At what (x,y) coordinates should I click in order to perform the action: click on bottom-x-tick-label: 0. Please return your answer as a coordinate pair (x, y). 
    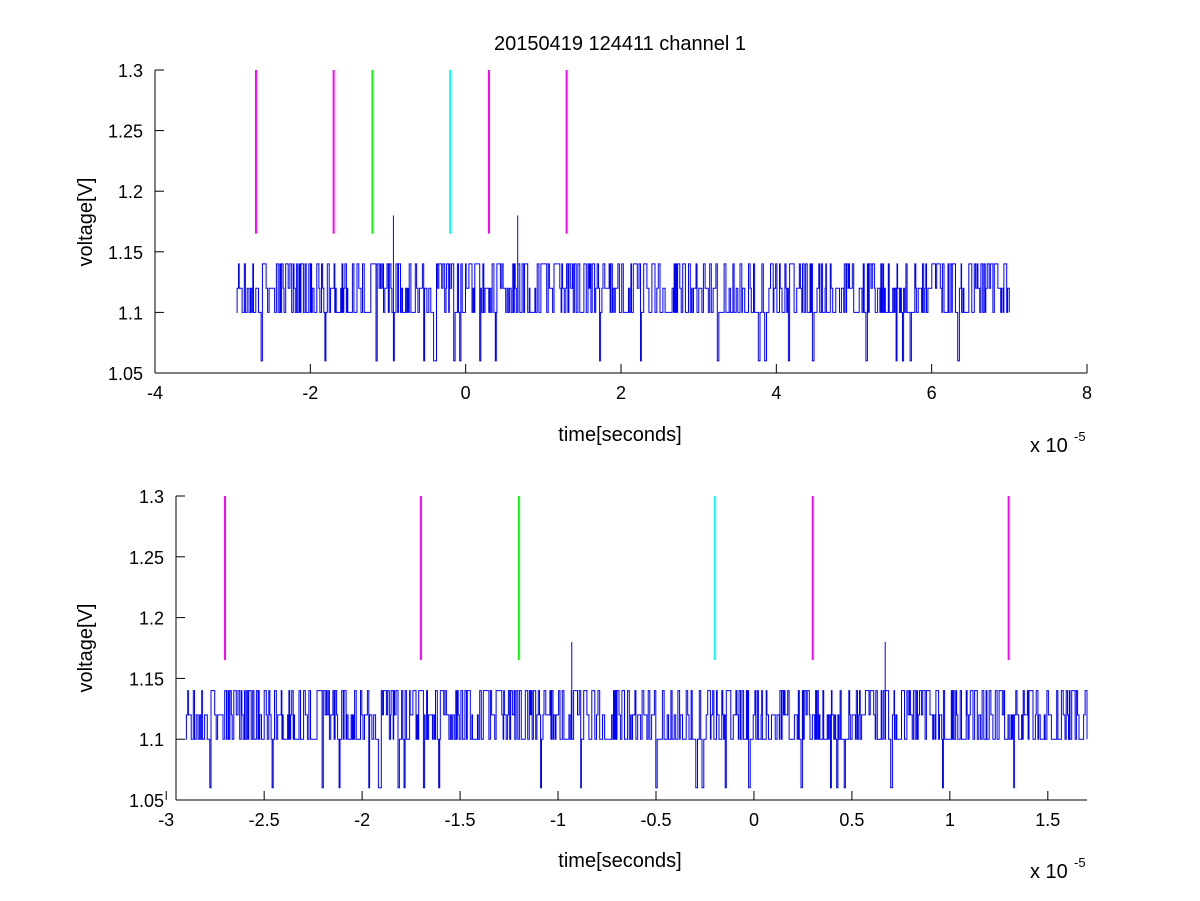
    Looking at the image, I should click on (754, 820).